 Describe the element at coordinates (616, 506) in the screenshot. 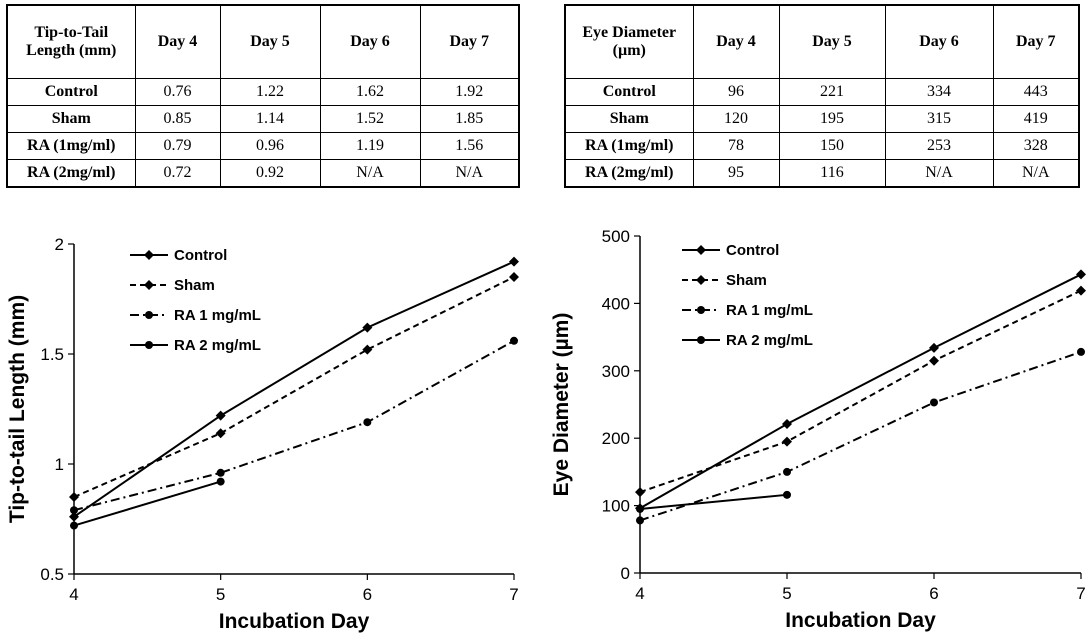

I see `y-tick-label: 100` at that location.